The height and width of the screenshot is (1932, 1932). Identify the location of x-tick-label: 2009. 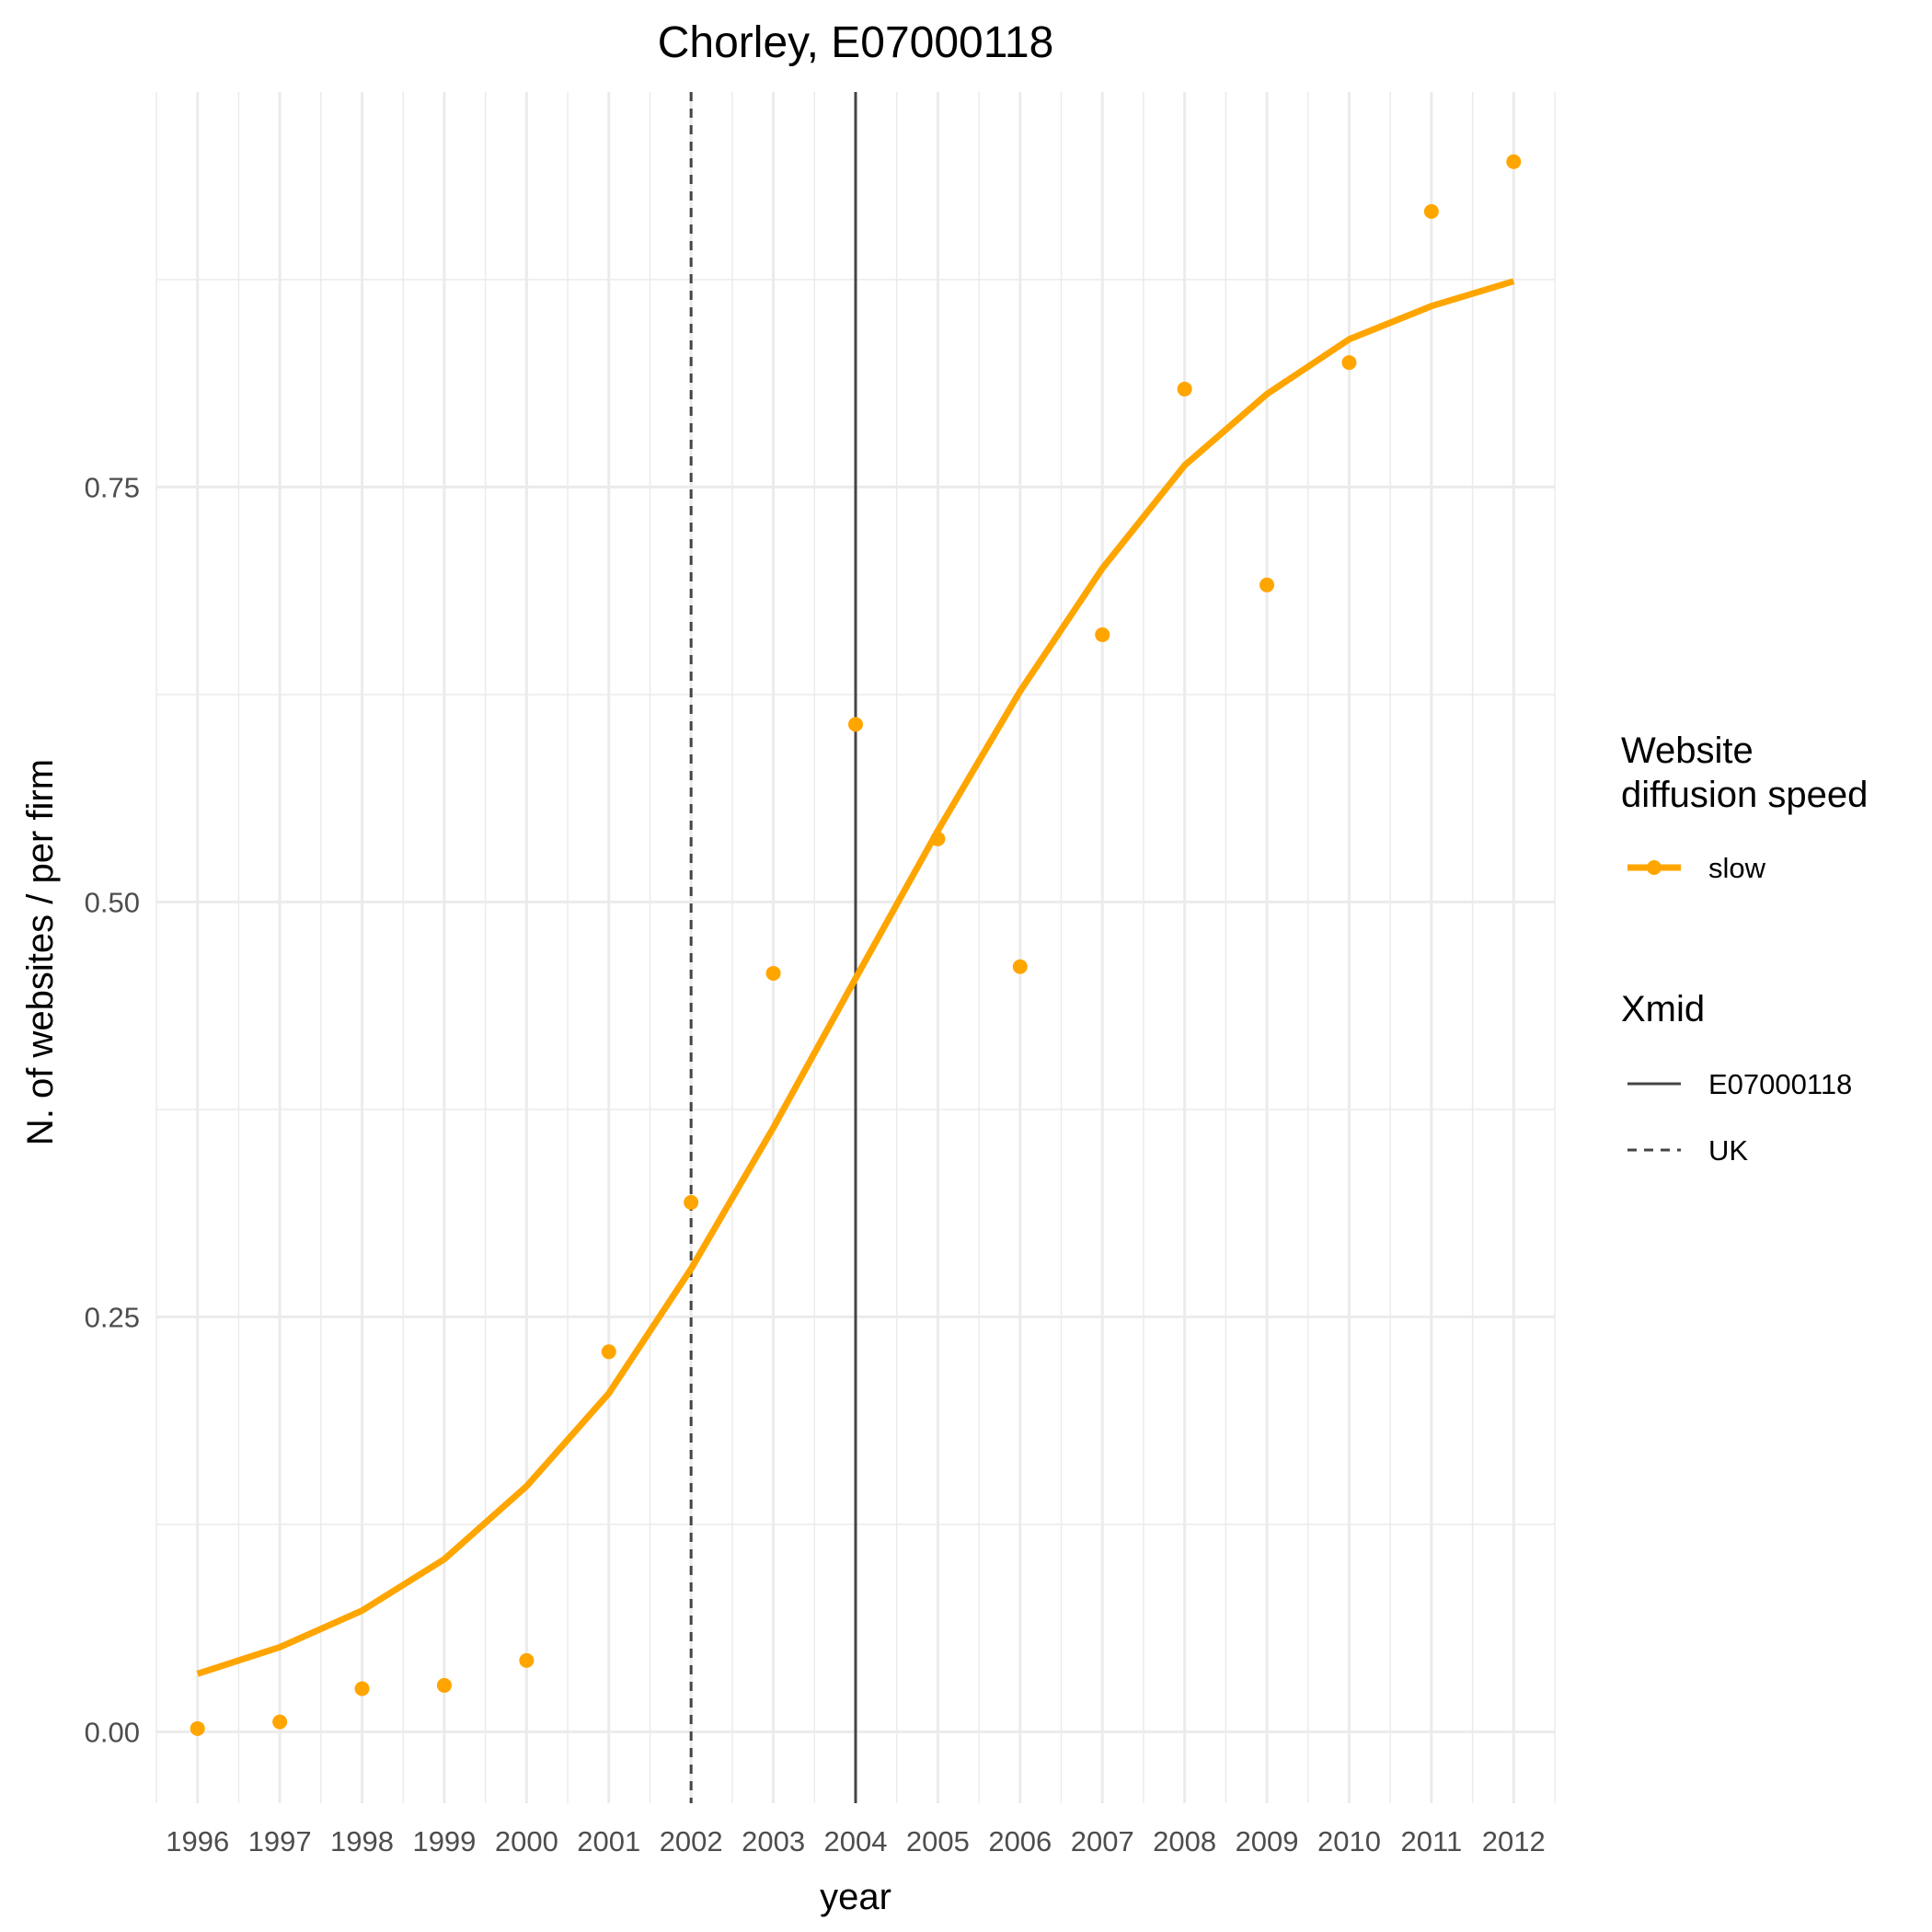
(1267, 1841).